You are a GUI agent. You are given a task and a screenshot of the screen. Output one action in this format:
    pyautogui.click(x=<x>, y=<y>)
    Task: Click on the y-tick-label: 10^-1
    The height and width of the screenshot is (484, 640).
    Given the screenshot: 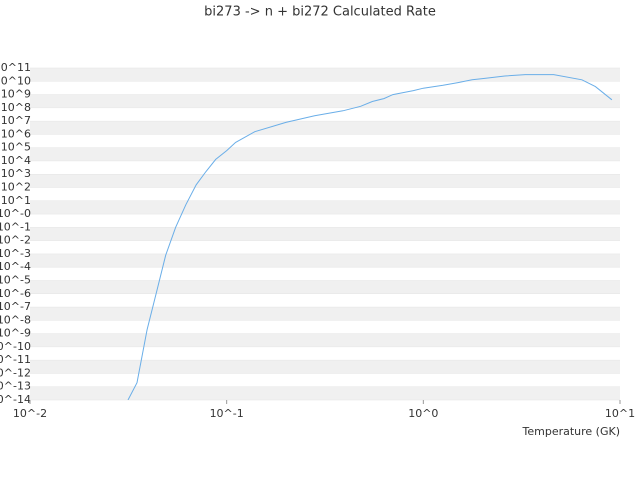 What is the action you would take?
    pyautogui.click(x=15, y=226)
    